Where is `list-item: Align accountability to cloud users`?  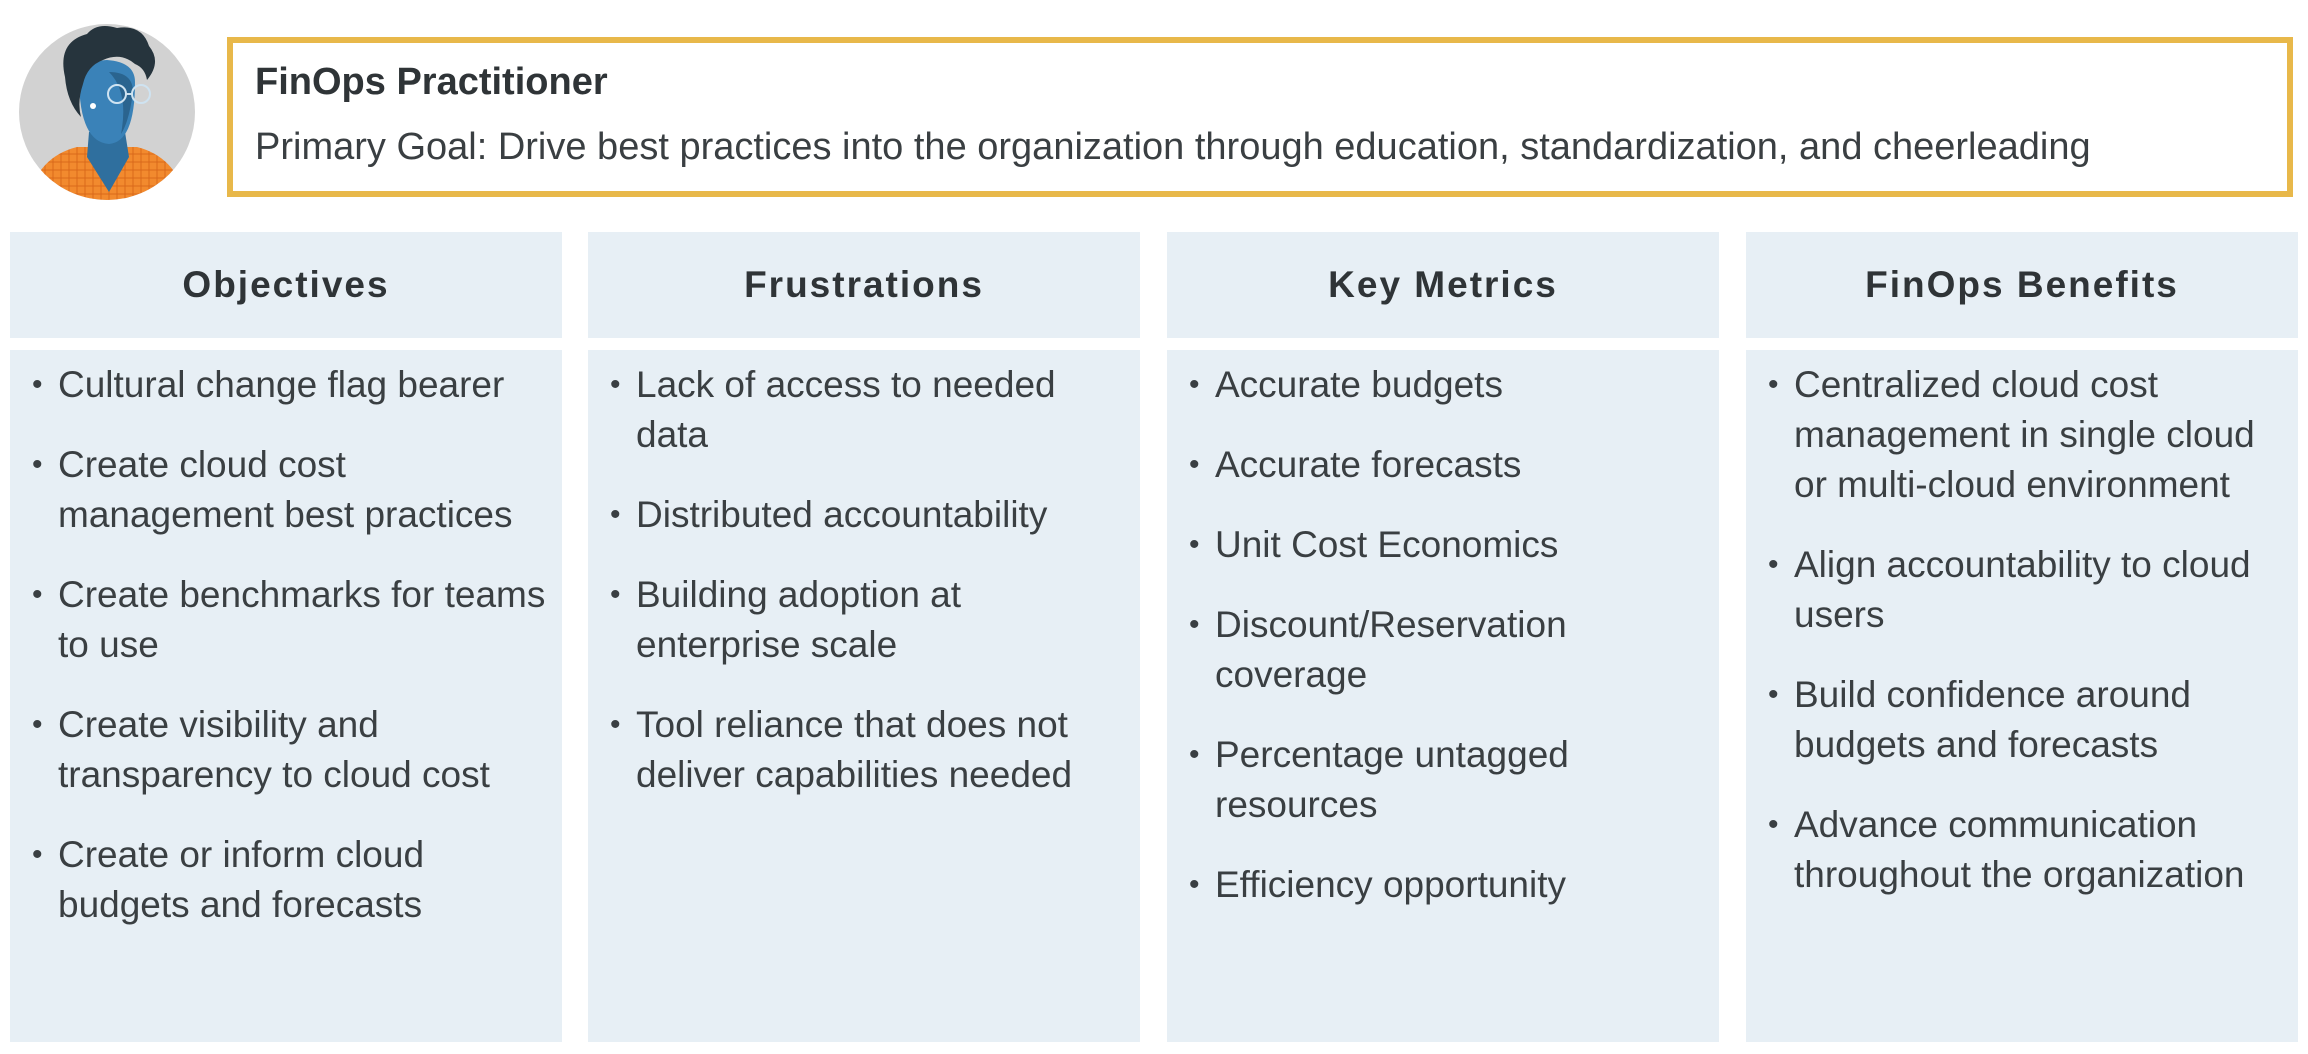 list-item: Align accountability to cloud users is located at coordinates (2027, 590).